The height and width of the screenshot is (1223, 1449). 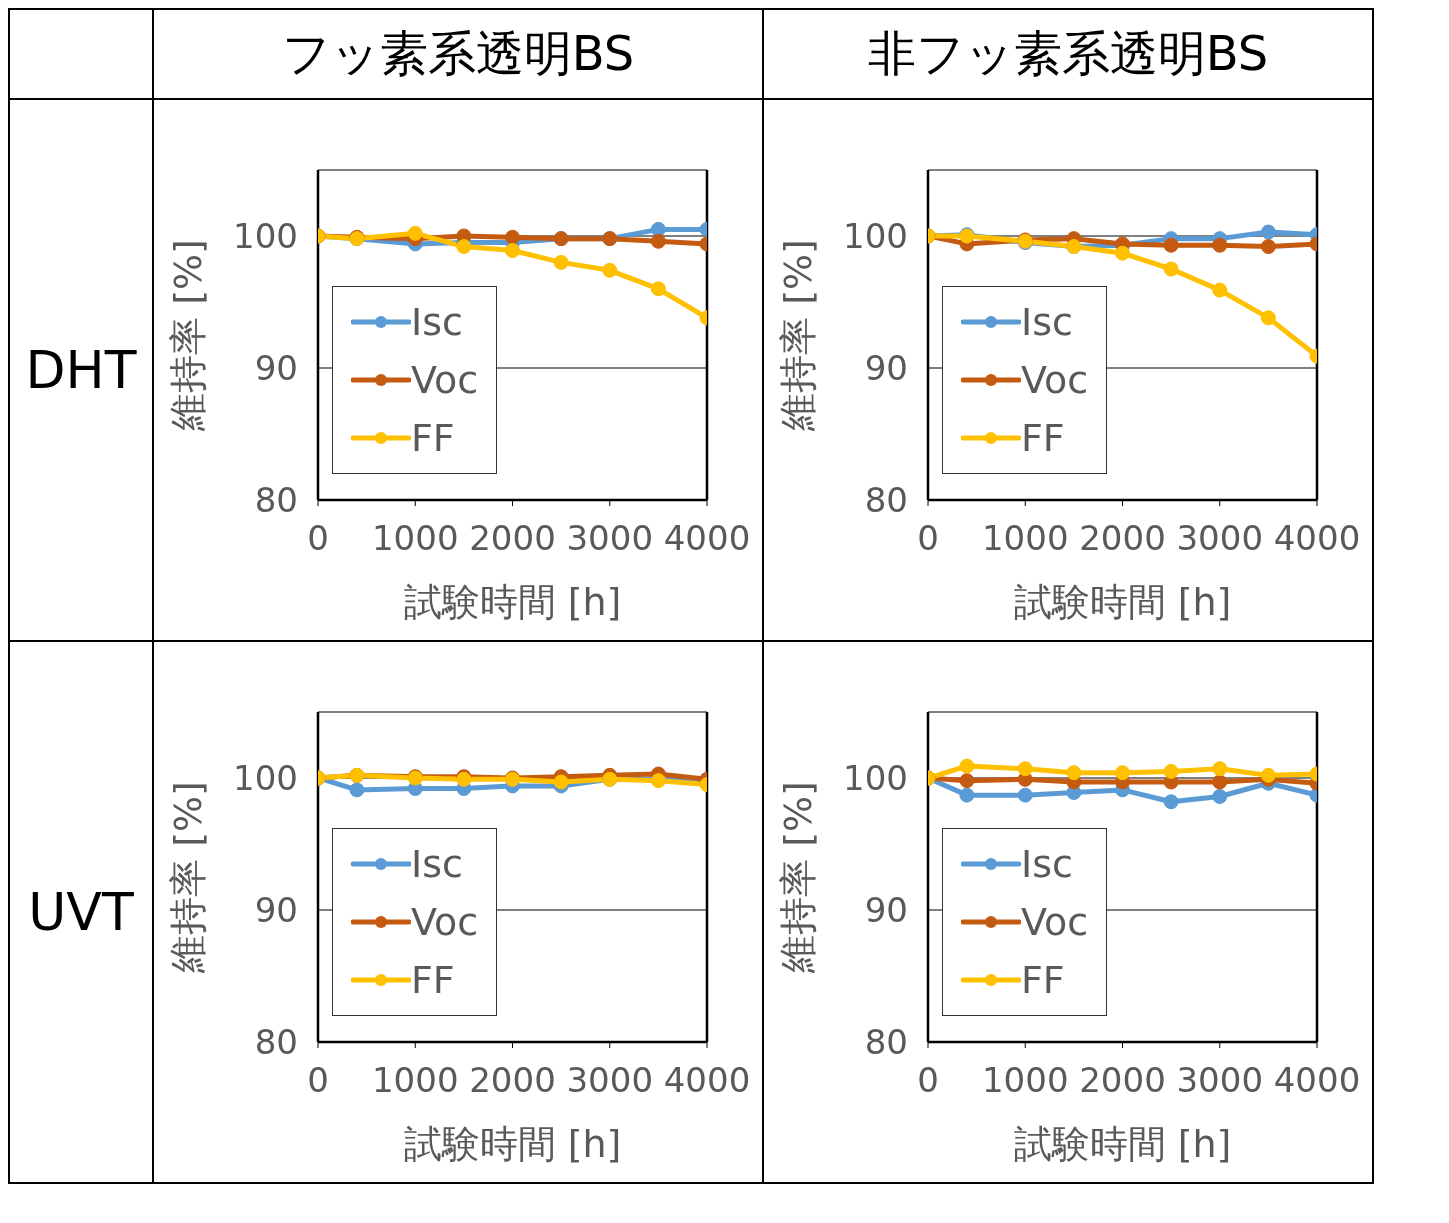 I want to click on chart-title: フッ素系透明BS, so click(x=458, y=54).